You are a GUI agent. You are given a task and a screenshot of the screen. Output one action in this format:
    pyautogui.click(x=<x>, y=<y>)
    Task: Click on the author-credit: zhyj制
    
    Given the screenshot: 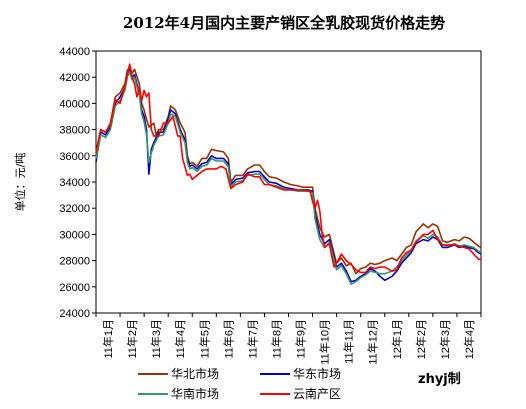 What is the action you would take?
    pyautogui.click(x=439, y=379)
    